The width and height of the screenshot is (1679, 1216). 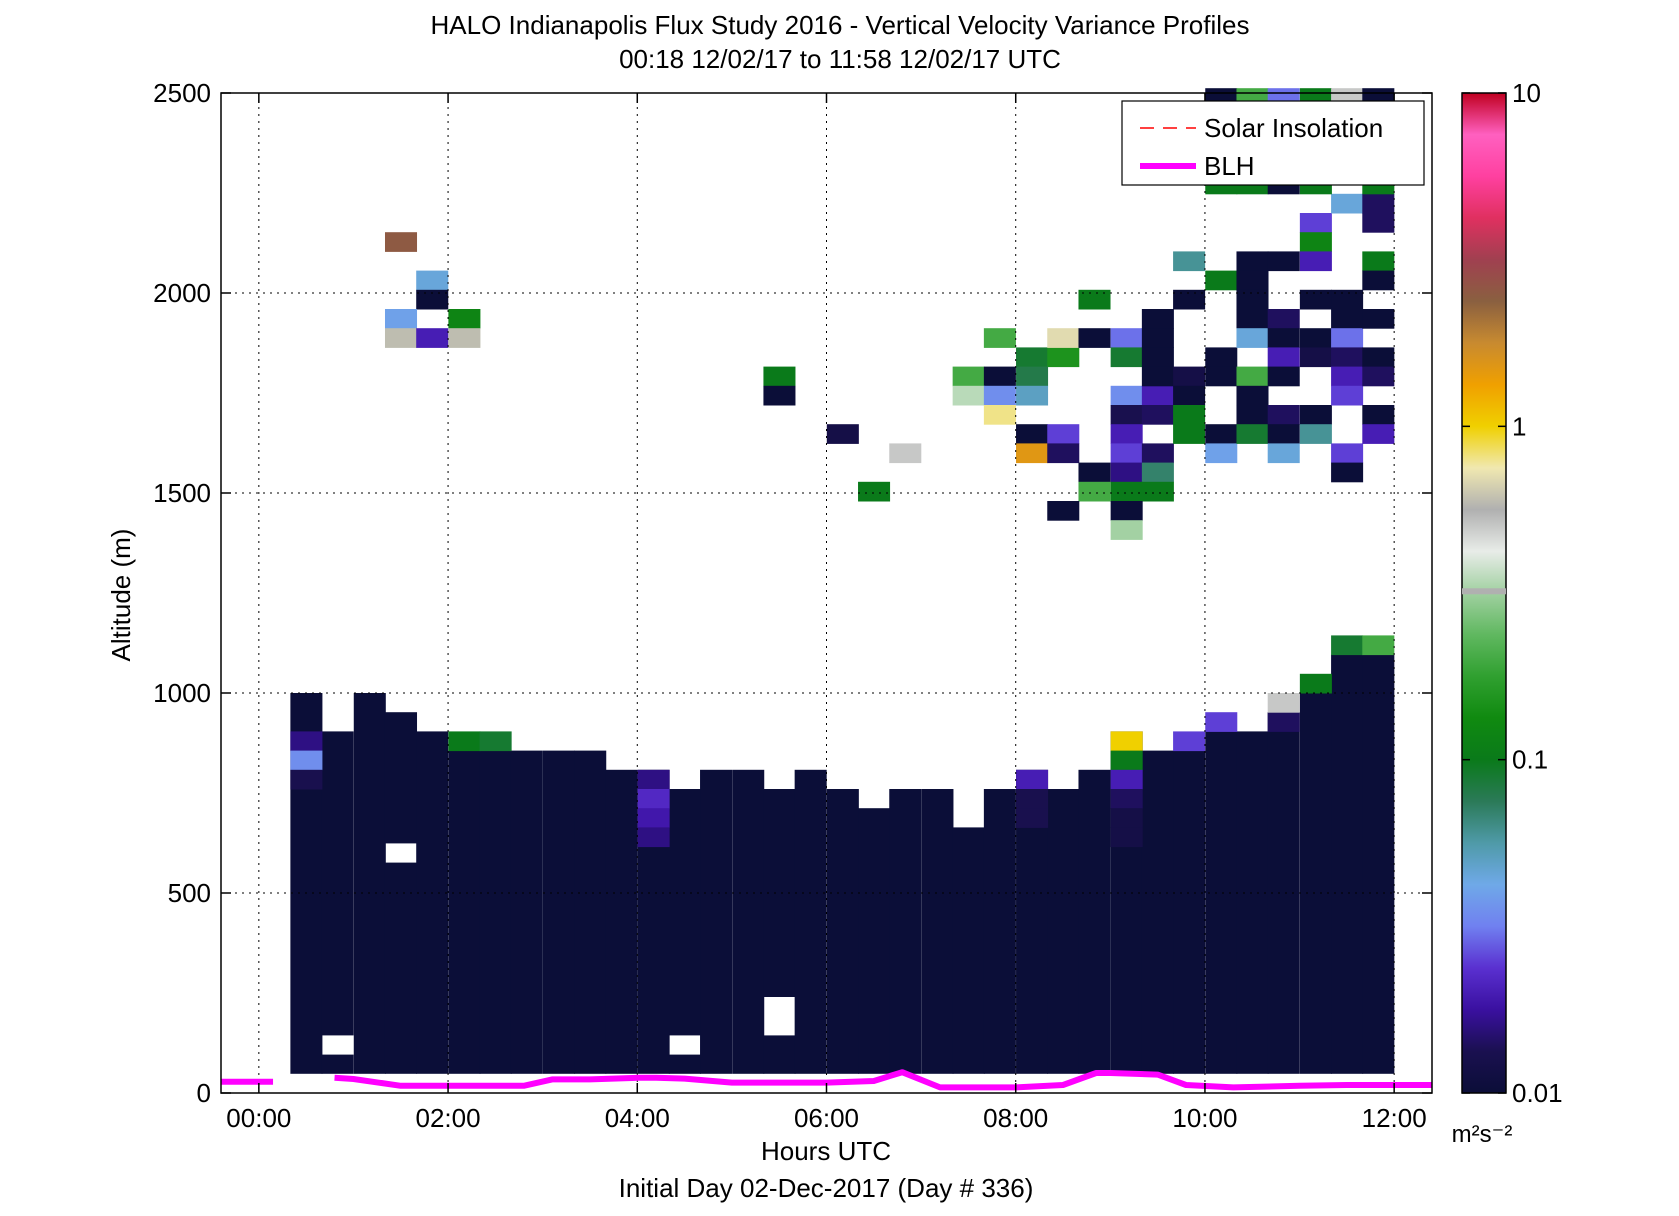 I want to click on colorbar-ticks: 0.01 0.1 1 10, so click(x=1512, y=593).